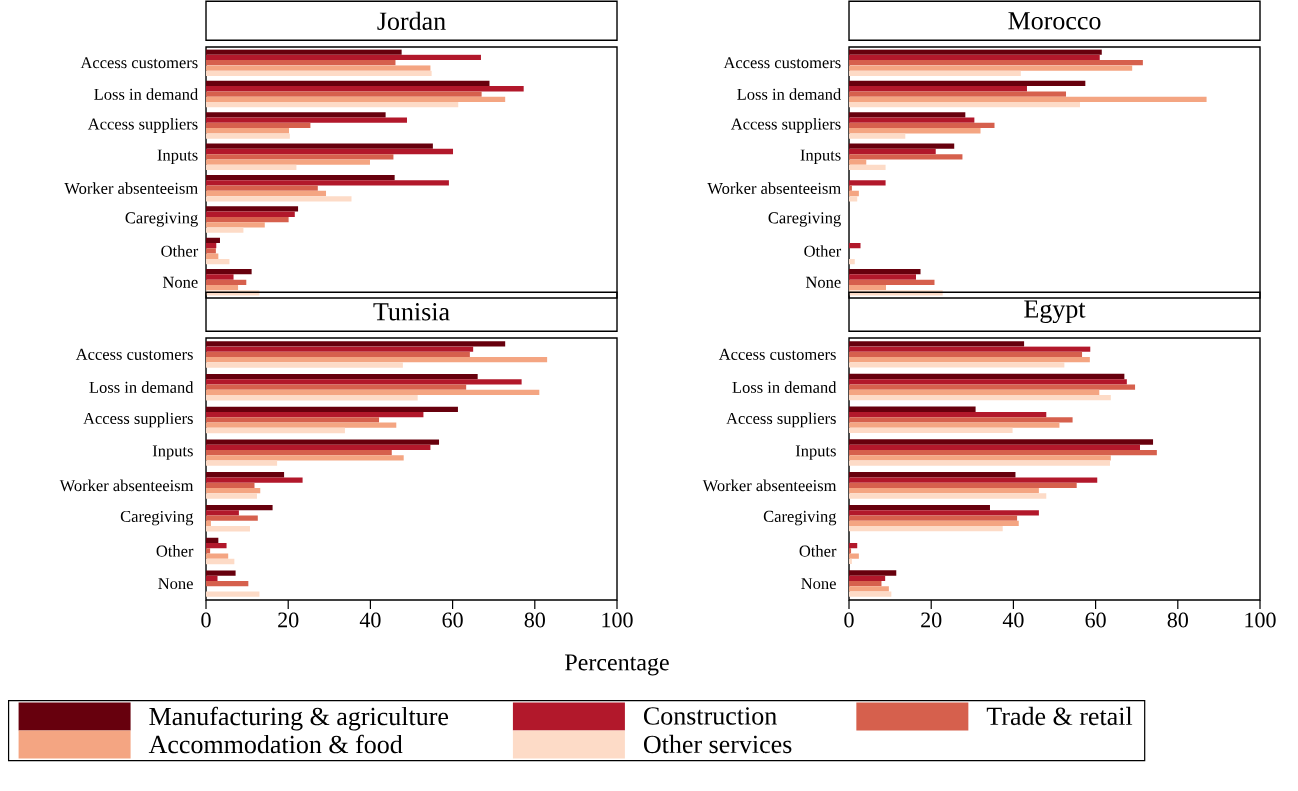  Describe the element at coordinates (370, 620) in the screenshot. I see `x-tick-label: 40` at that location.